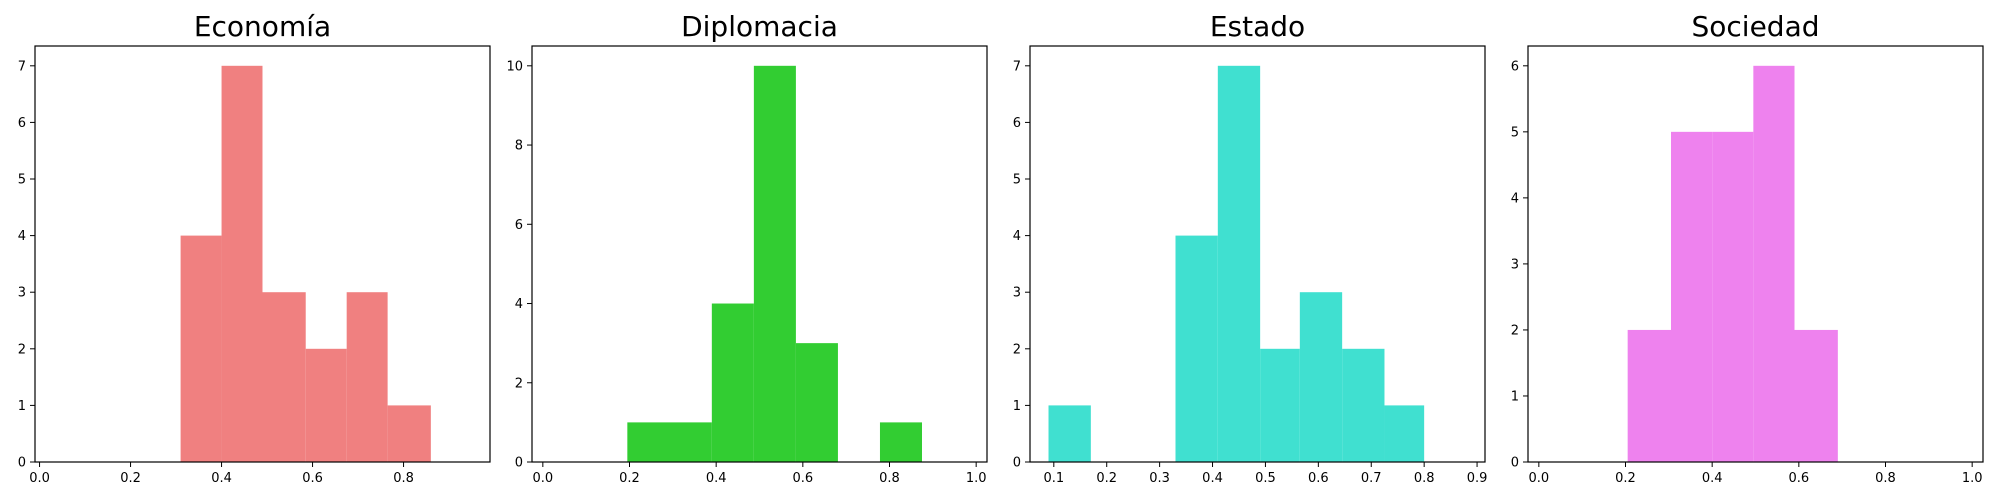  I want to click on y-tick-label: 8, so click(519, 146).